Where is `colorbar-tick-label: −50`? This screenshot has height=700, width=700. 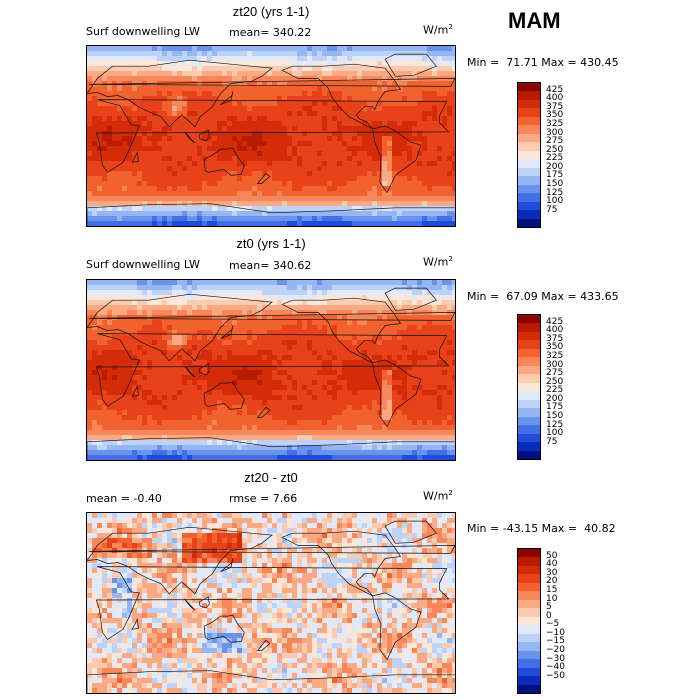 colorbar-tick-label: −50 is located at coordinates (555, 675).